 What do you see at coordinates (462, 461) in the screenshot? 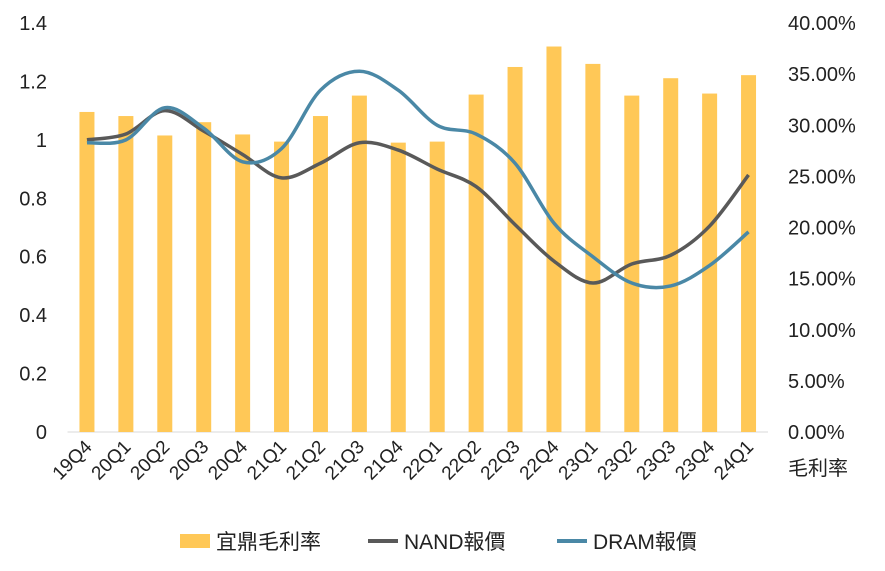
I see `x-tick-label: 22Q2` at bounding box center [462, 461].